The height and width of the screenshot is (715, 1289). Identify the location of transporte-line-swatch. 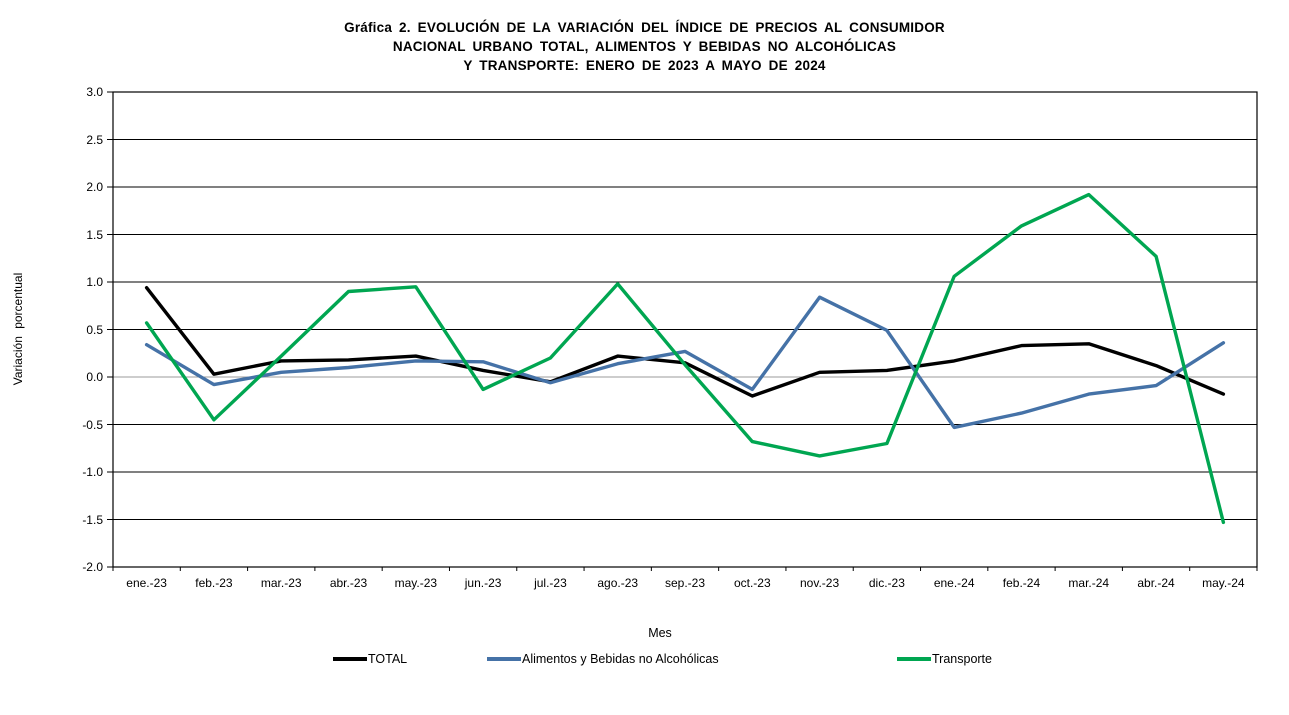
(914, 659).